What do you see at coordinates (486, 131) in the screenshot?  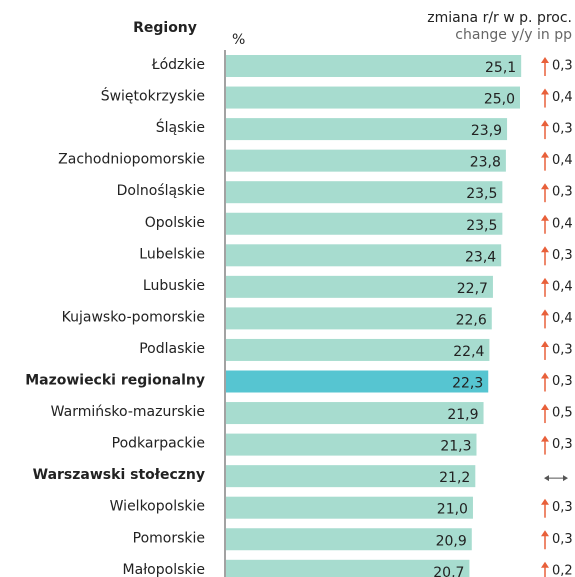 I see `value-label: 23,9` at bounding box center [486, 131].